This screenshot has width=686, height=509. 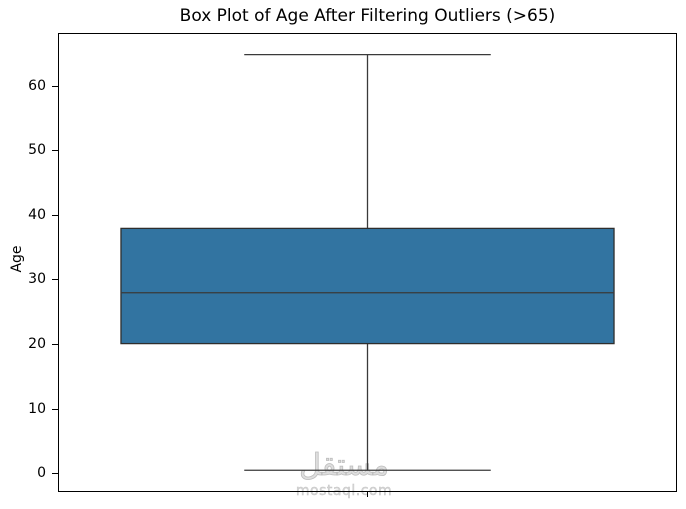 What do you see at coordinates (37, 150) in the screenshot?
I see `y-tick-label: 50` at bounding box center [37, 150].